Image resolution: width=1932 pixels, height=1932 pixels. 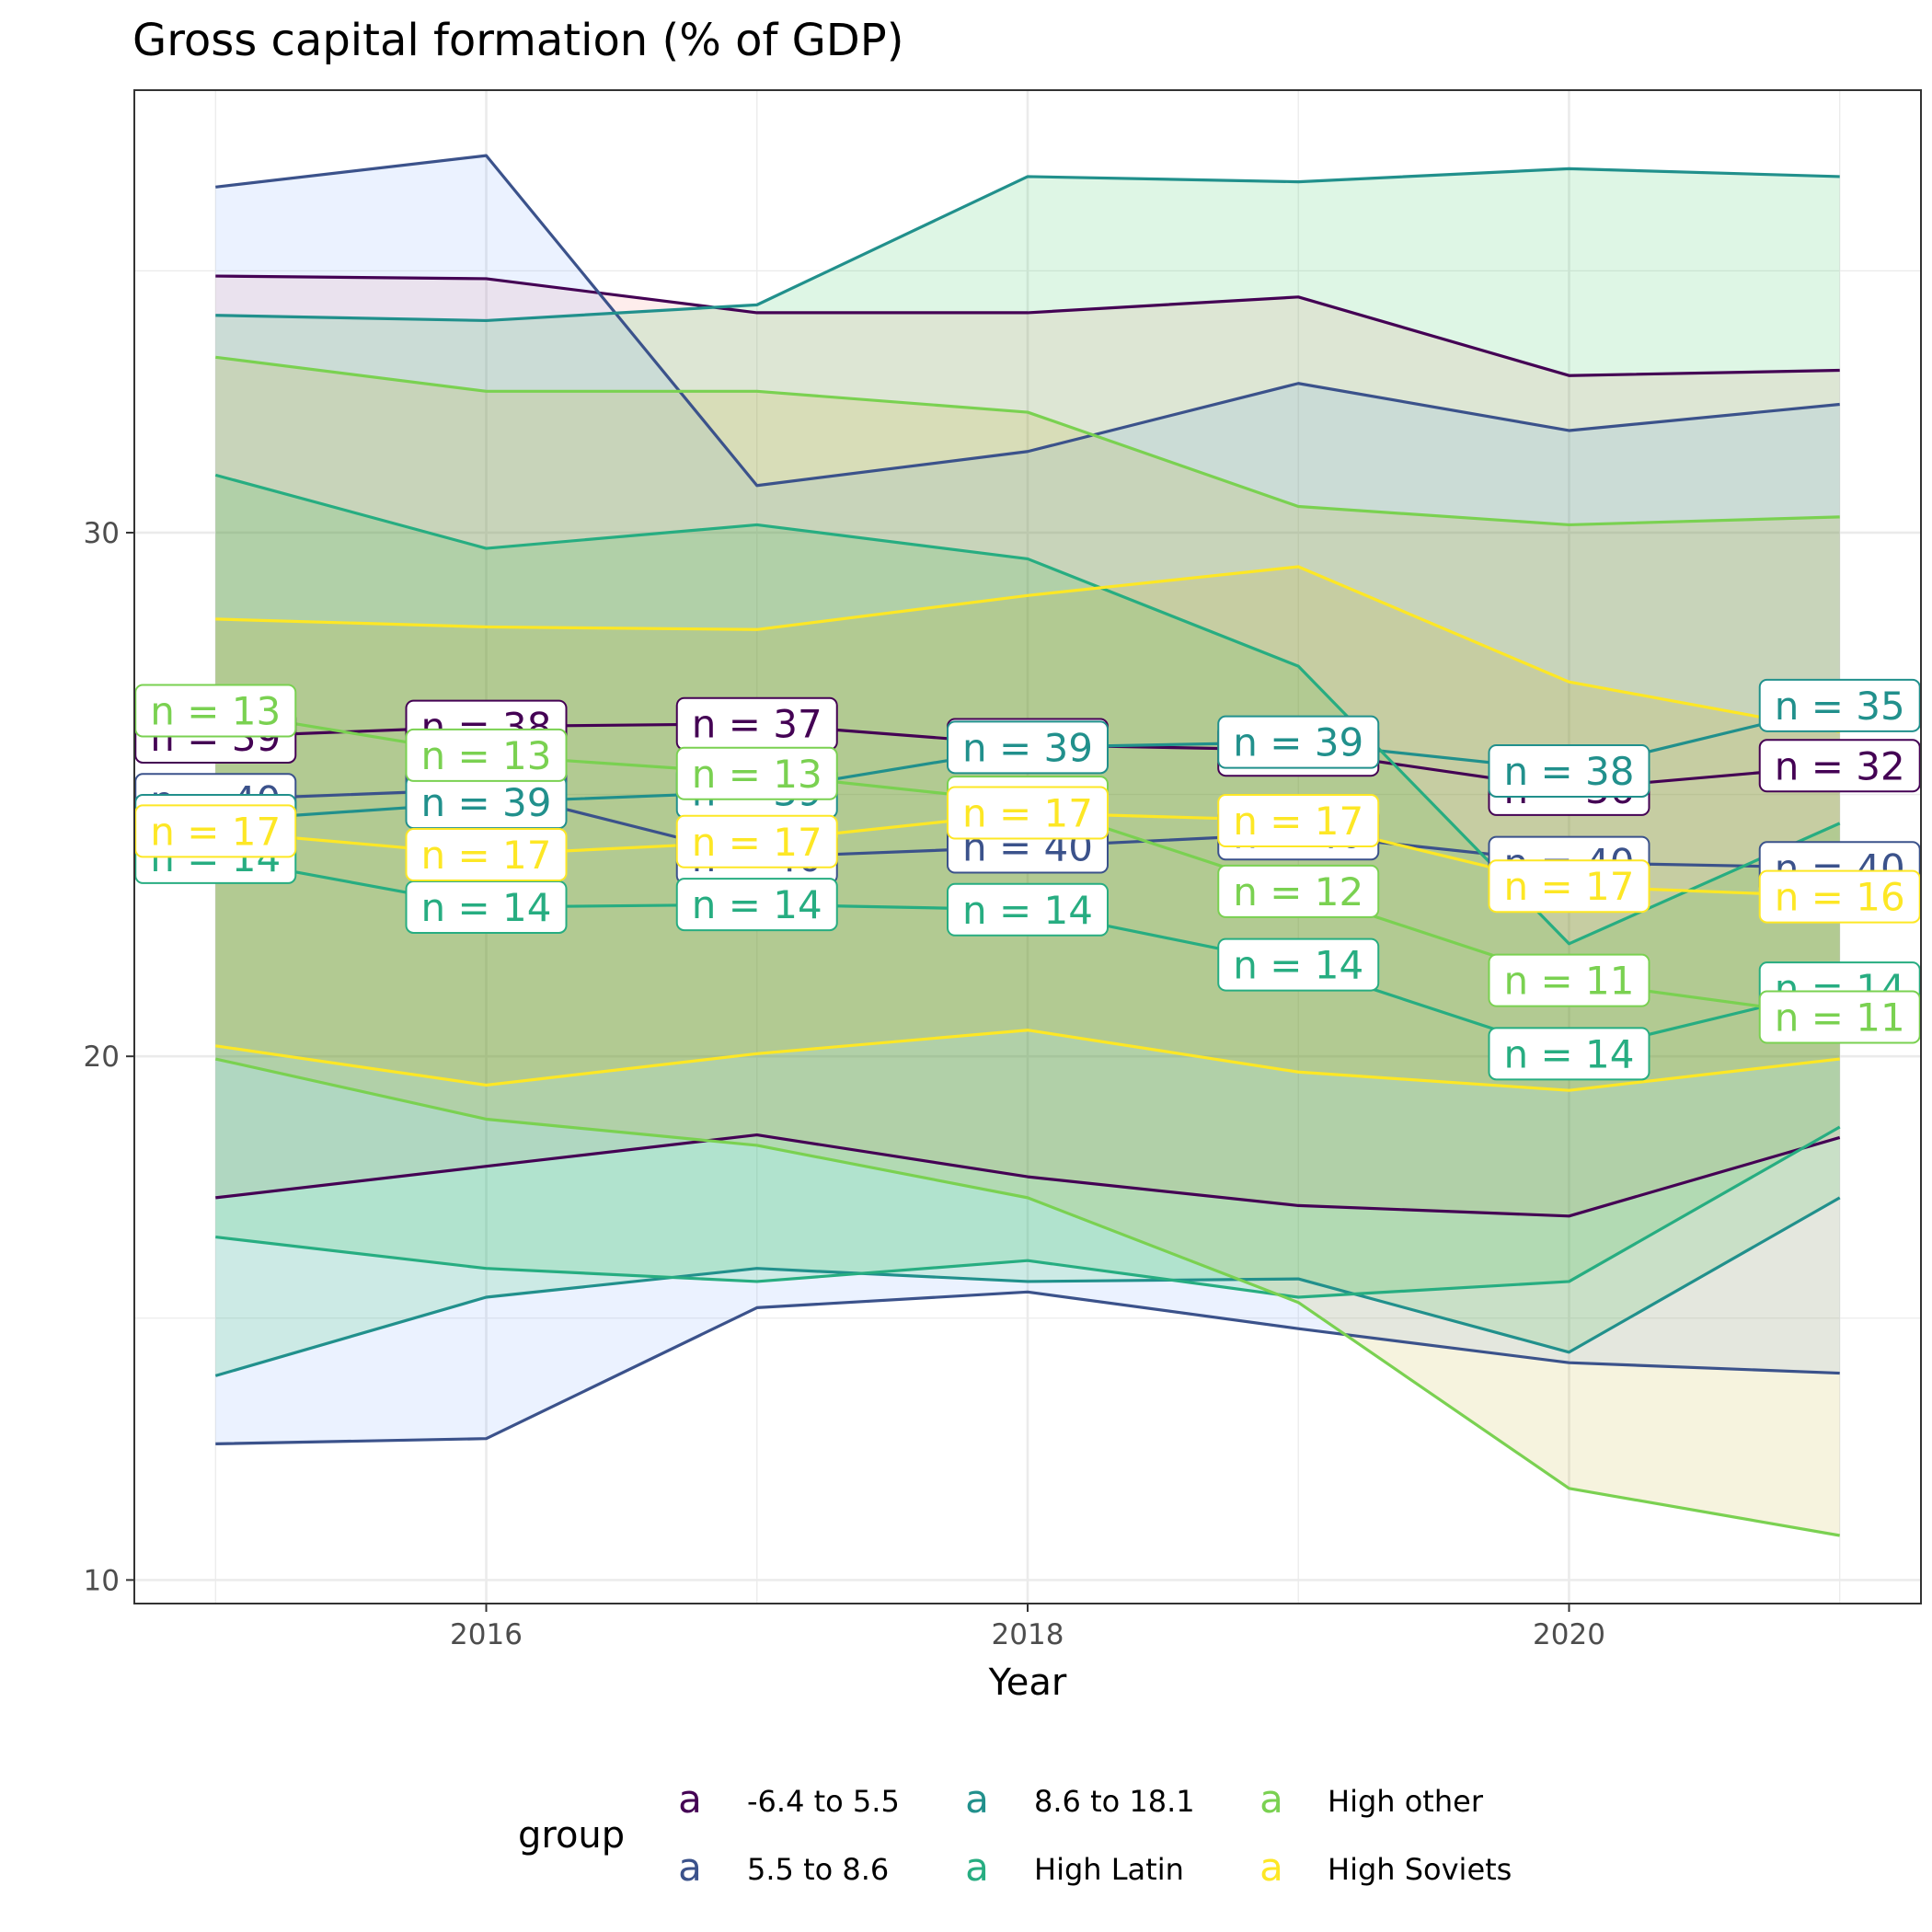 I want to click on n-label: n = 32, so click(x=1839, y=766).